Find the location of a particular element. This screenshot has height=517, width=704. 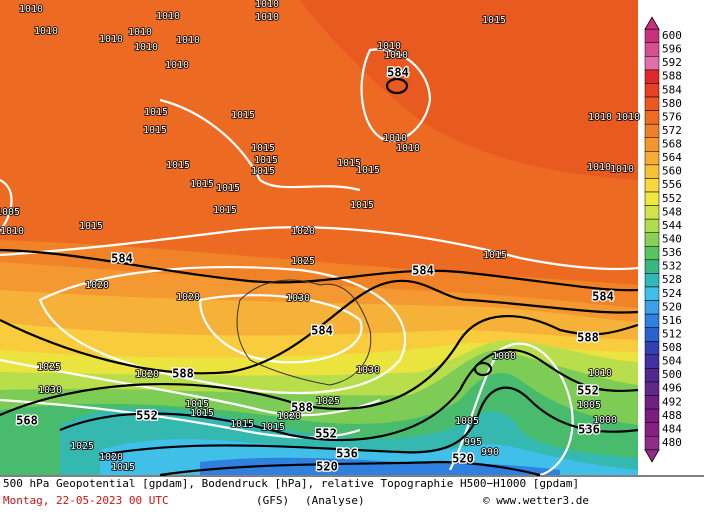

colorbar-label: 560 is located at coordinates (672, 171).